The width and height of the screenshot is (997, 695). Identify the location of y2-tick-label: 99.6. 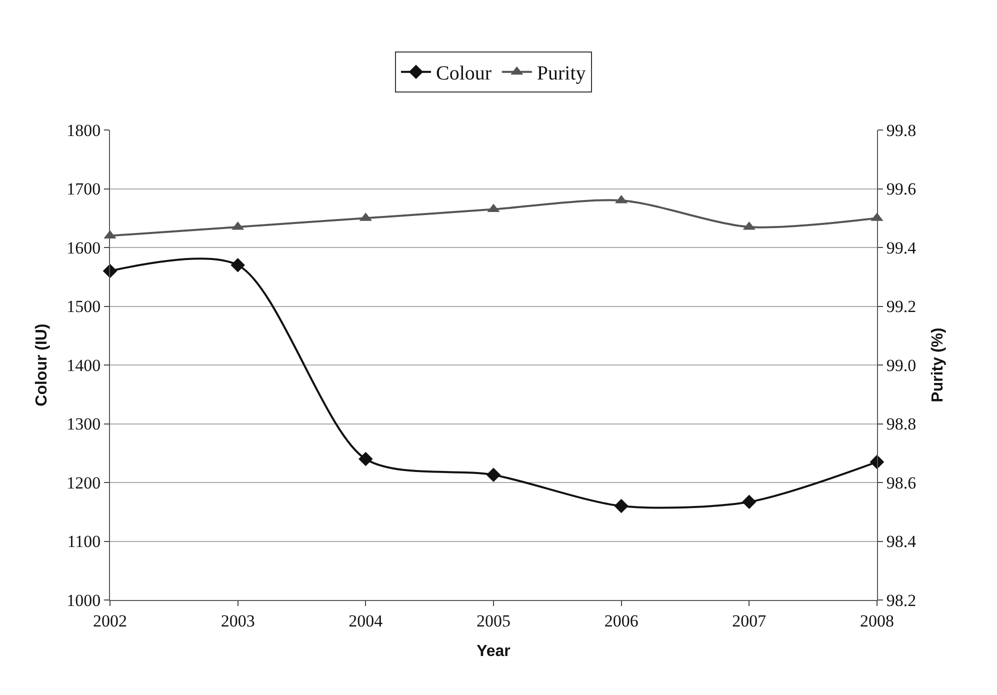
(901, 189).